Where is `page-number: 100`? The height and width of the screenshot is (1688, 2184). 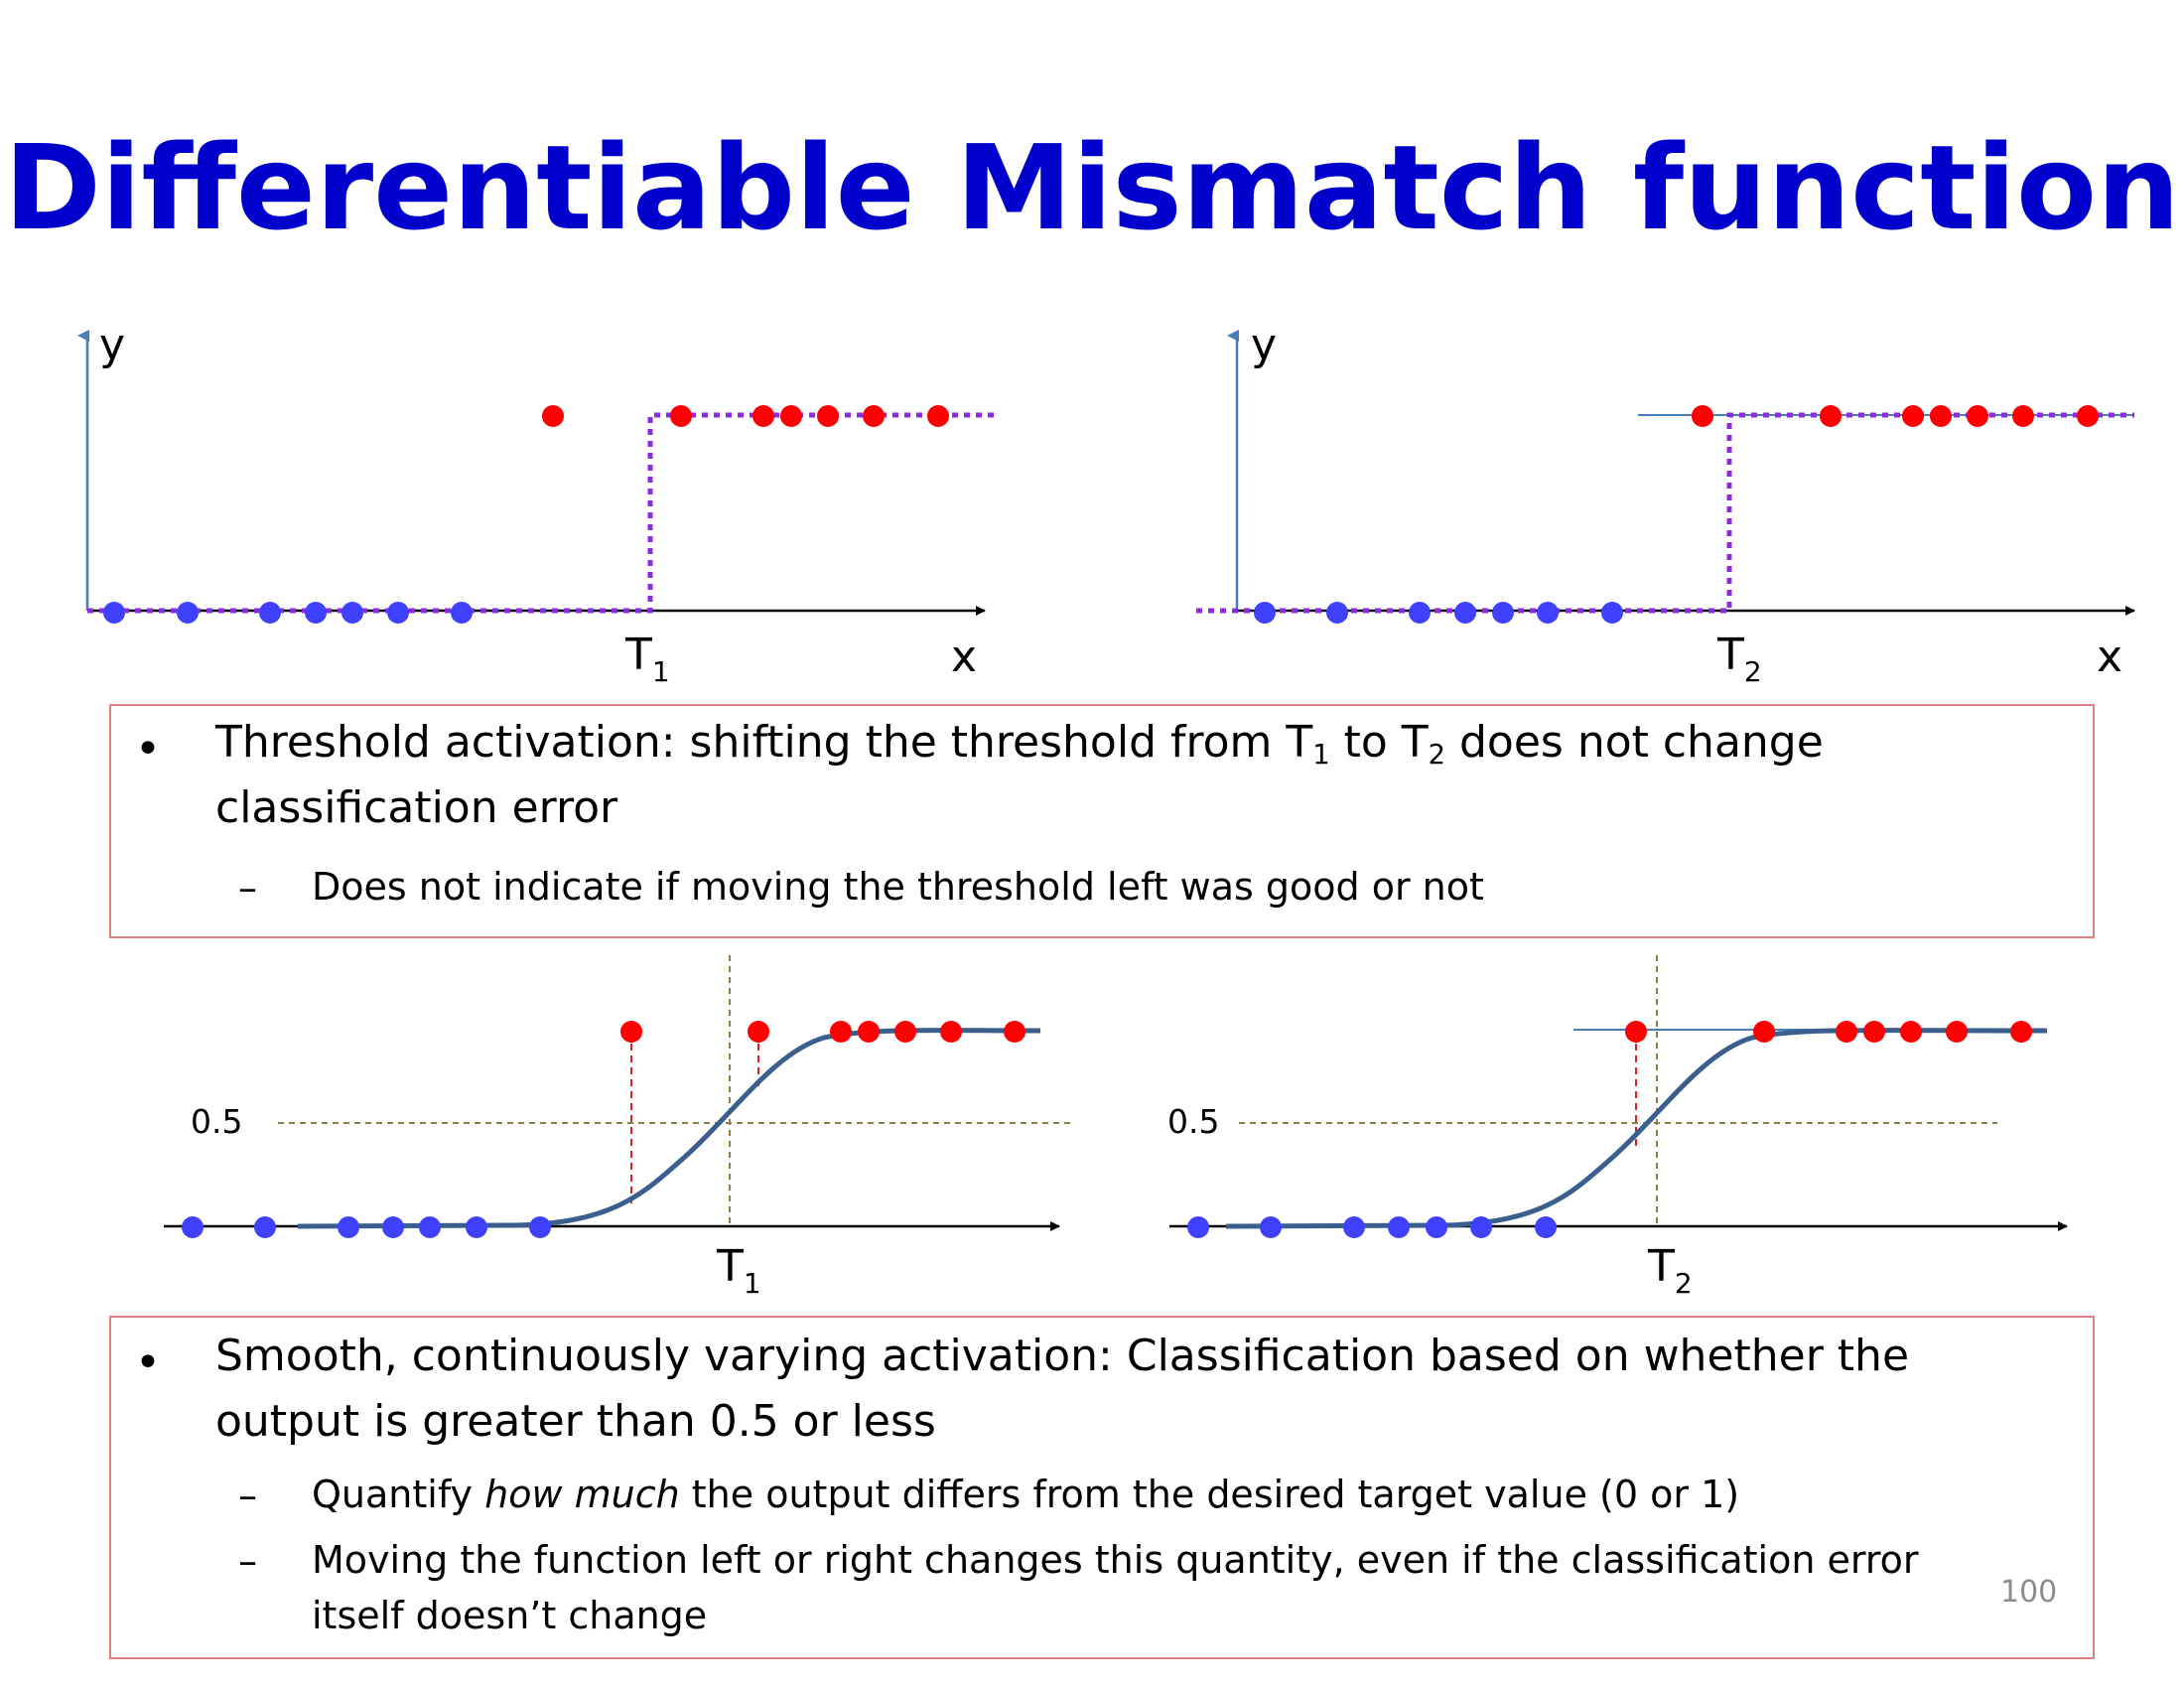
page-number: 100 is located at coordinates (2029, 1592).